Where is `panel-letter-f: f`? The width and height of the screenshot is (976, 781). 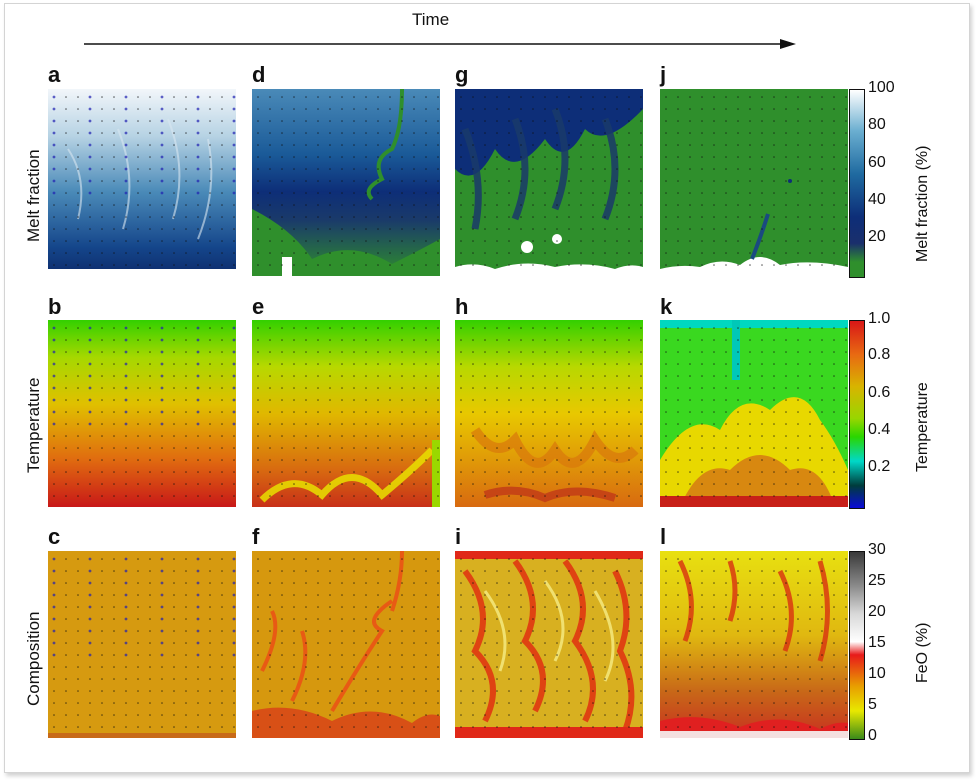
panel-letter-f: f is located at coordinates (256, 536).